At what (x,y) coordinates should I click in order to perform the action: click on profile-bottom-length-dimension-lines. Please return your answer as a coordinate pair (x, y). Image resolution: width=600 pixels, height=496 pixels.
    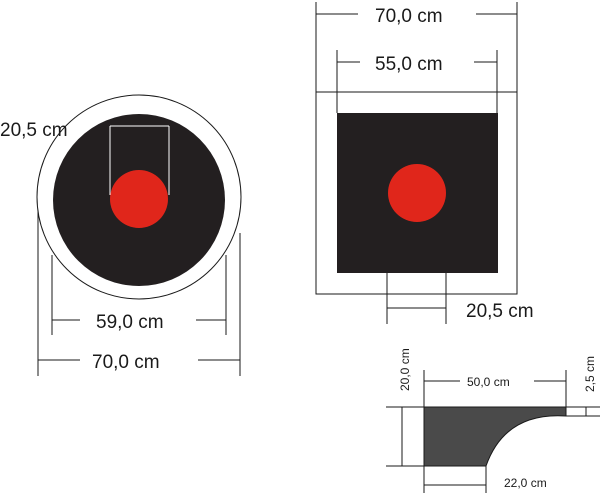
    Looking at the image, I should click on (455, 479).